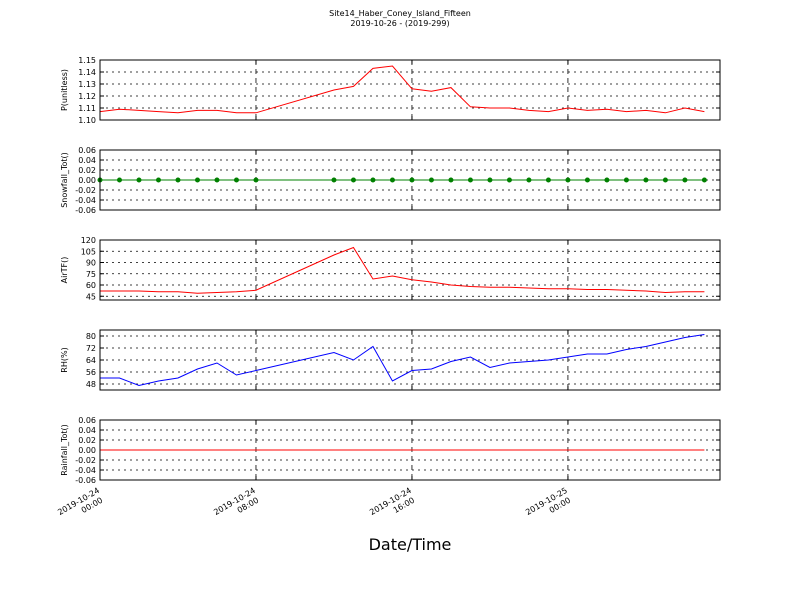 This screenshot has width=800, height=600. I want to click on y-tick-label: 1.11, so click(87, 108).